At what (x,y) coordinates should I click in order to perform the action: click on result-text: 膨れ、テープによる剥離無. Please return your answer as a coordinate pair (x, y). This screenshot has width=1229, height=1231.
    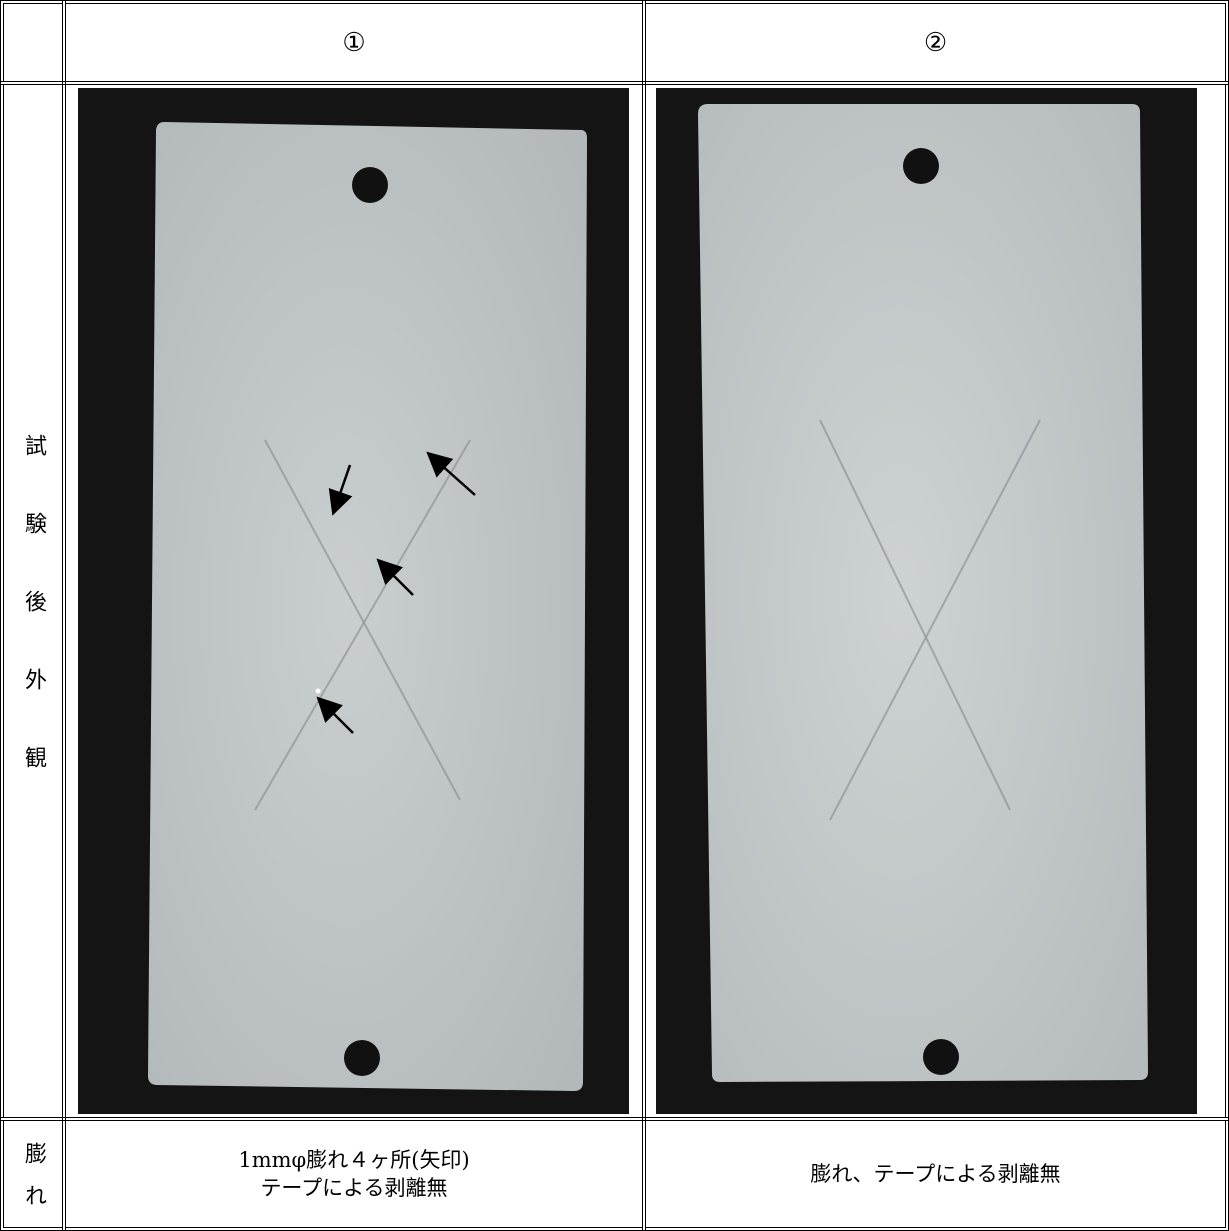
    Looking at the image, I should click on (935, 1174).